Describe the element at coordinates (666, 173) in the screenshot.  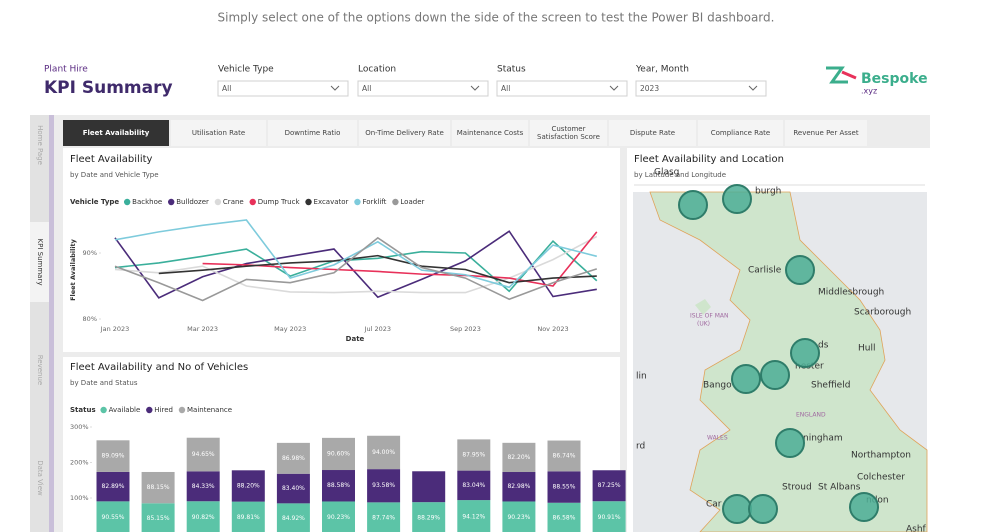
I see `map-place-label: Glasg` at that location.